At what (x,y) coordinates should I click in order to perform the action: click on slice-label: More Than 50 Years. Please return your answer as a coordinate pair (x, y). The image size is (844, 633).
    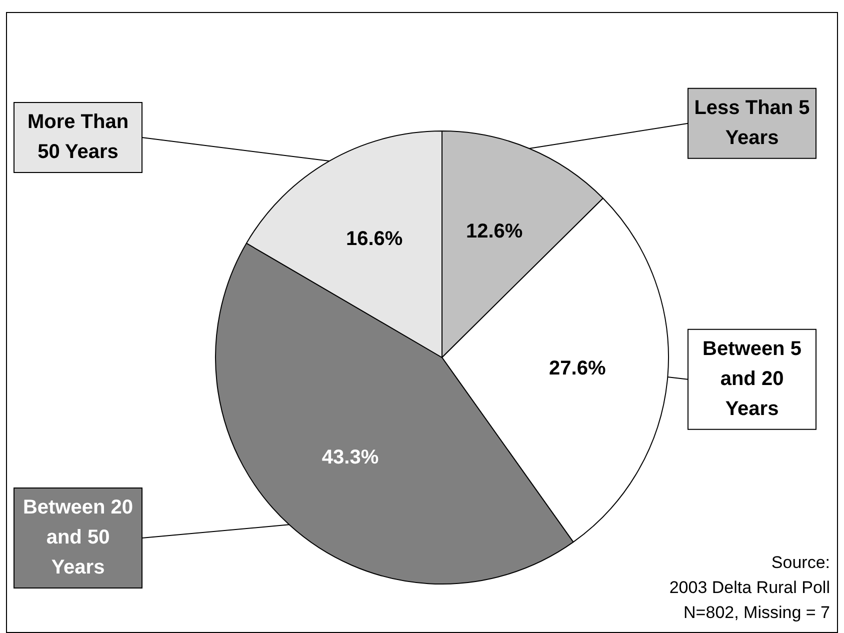
    Looking at the image, I should click on (78, 136).